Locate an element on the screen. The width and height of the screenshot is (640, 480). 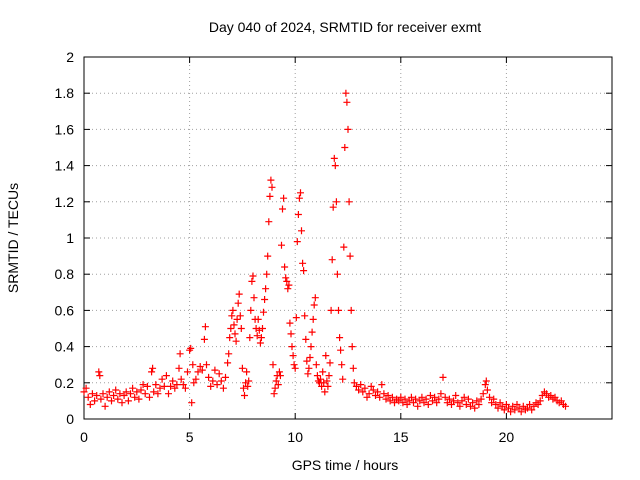
y-tick-label: 1.4 is located at coordinates (65, 166).